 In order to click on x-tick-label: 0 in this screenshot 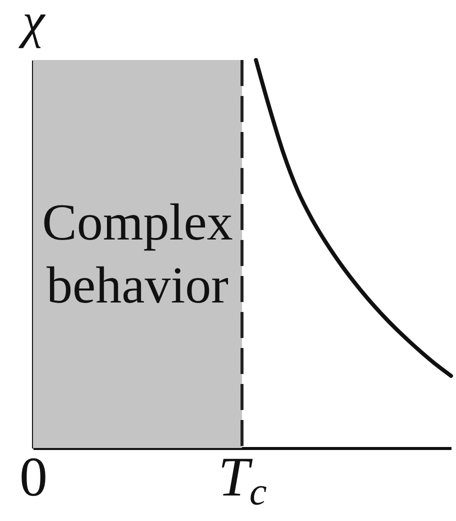, I will do `click(34, 477)`.